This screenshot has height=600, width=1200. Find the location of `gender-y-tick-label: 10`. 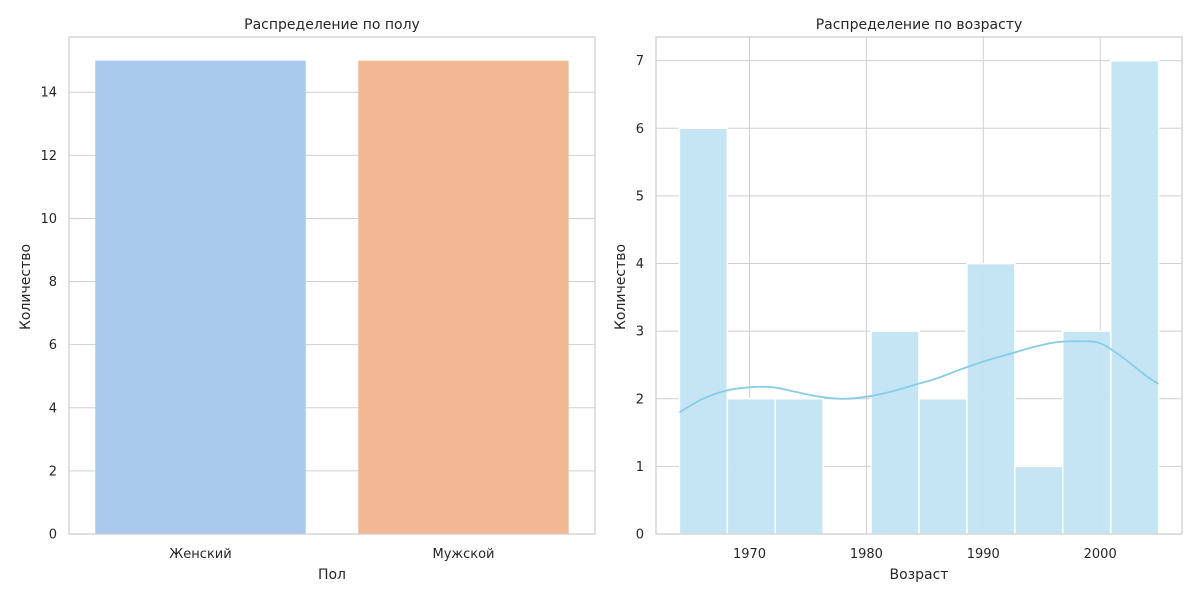

gender-y-tick-label: 10 is located at coordinates (48, 219).